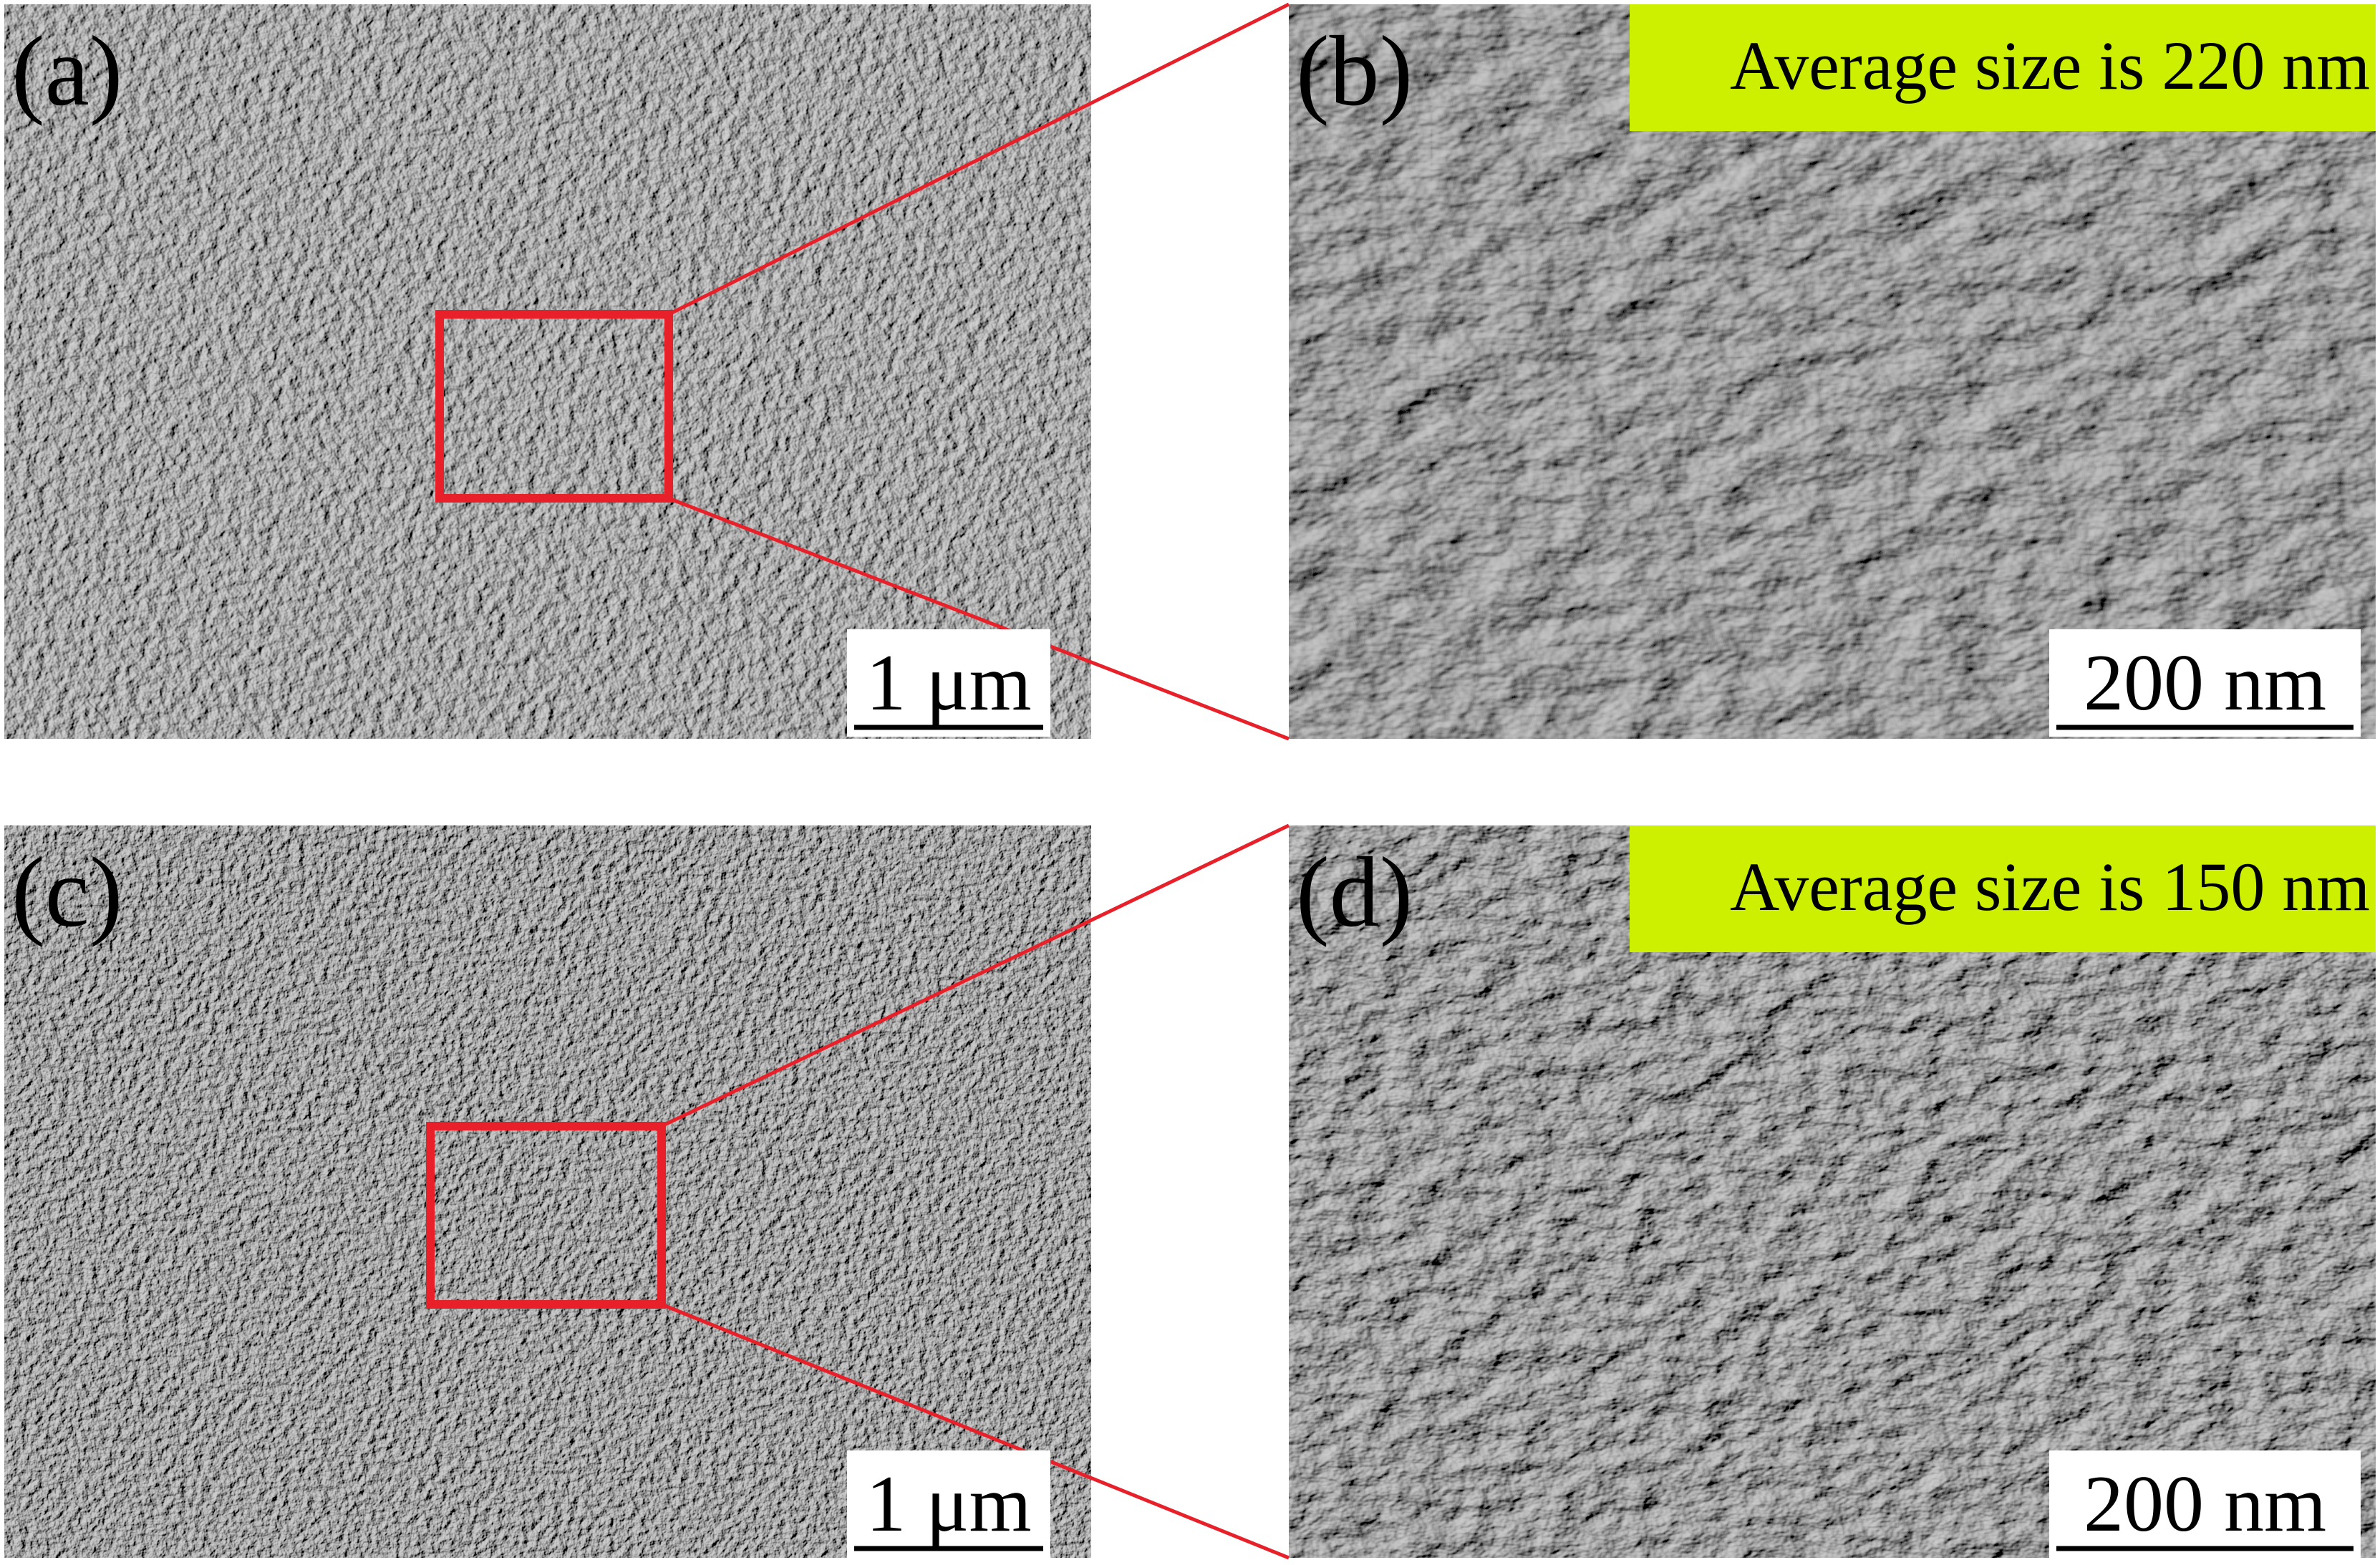 This screenshot has height=1565, width=2380. Describe the element at coordinates (1354, 893) in the screenshot. I see `panel-label: (d)` at that location.